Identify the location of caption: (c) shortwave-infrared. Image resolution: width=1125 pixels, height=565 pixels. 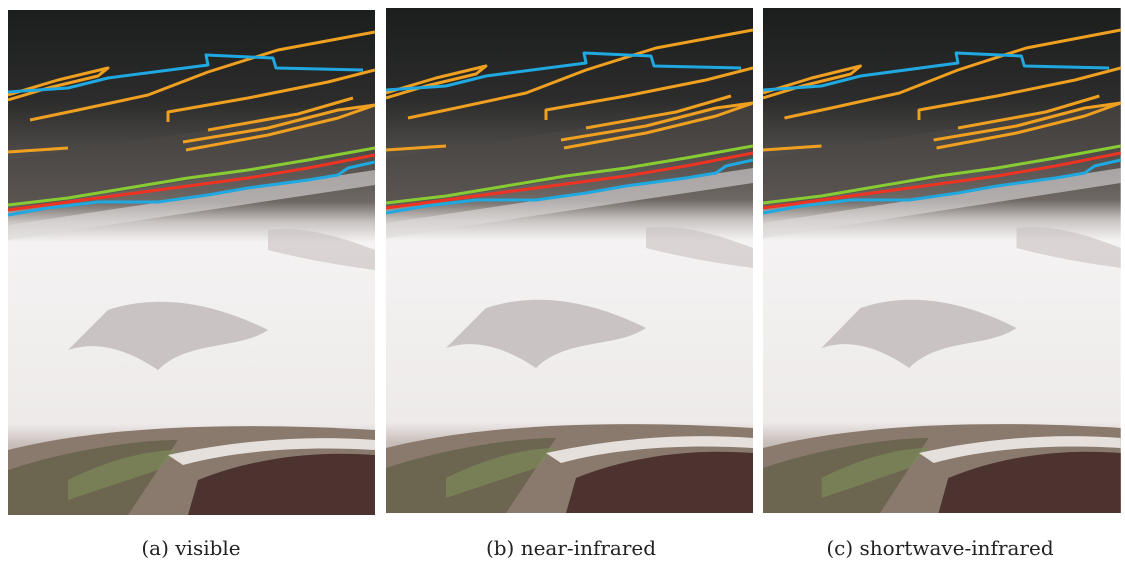
(940, 548).